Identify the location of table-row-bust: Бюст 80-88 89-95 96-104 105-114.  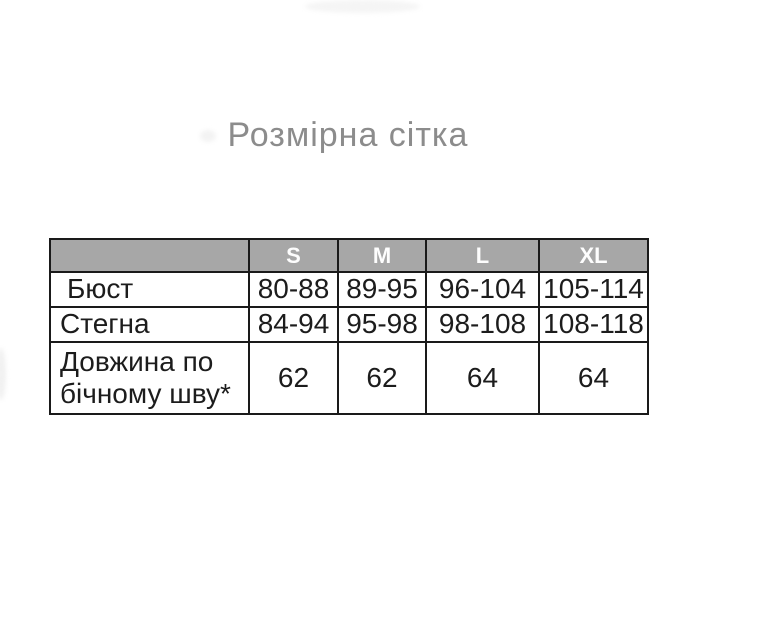
(349, 289).